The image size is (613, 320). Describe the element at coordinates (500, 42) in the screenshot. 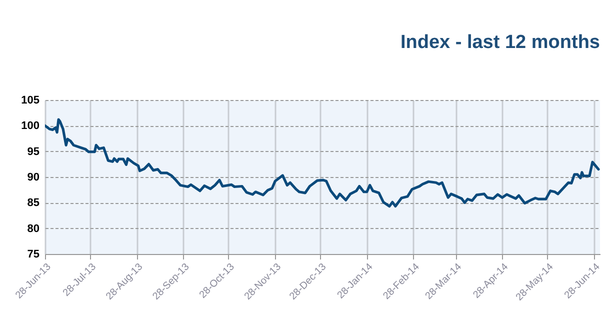

I see `chart-title: Index - last 12 months` at that location.